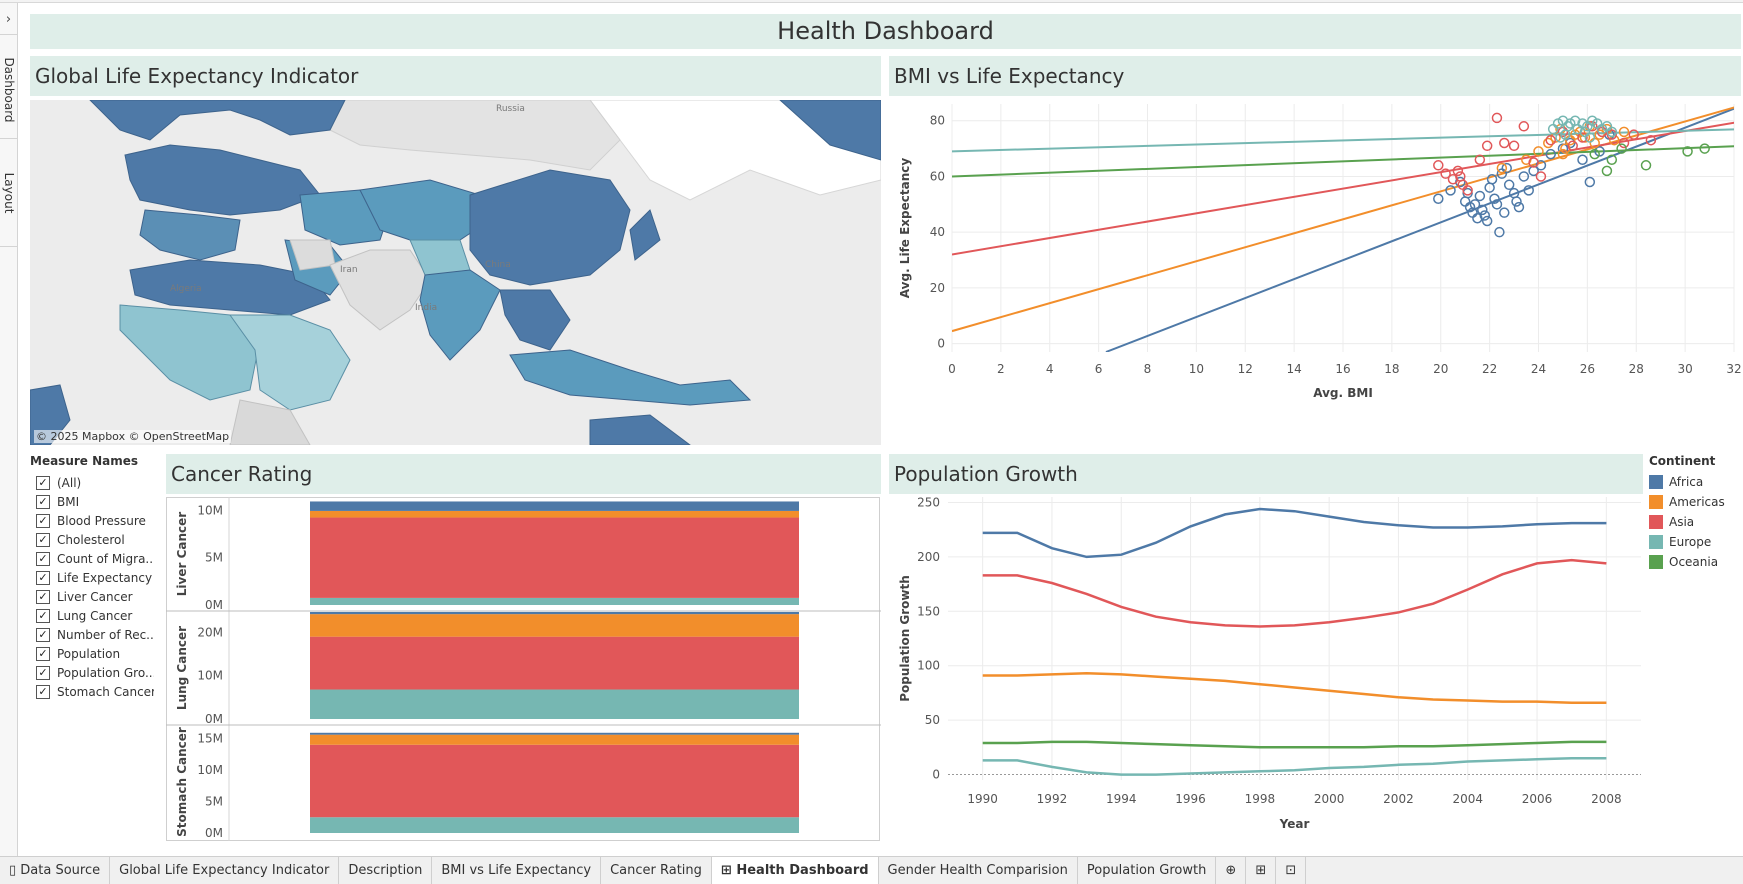 Image resolution: width=1743 pixels, height=884 pixels. What do you see at coordinates (554, 557) in the screenshot?
I see `cancer-bar-asia` at bounding box center [554, 557].